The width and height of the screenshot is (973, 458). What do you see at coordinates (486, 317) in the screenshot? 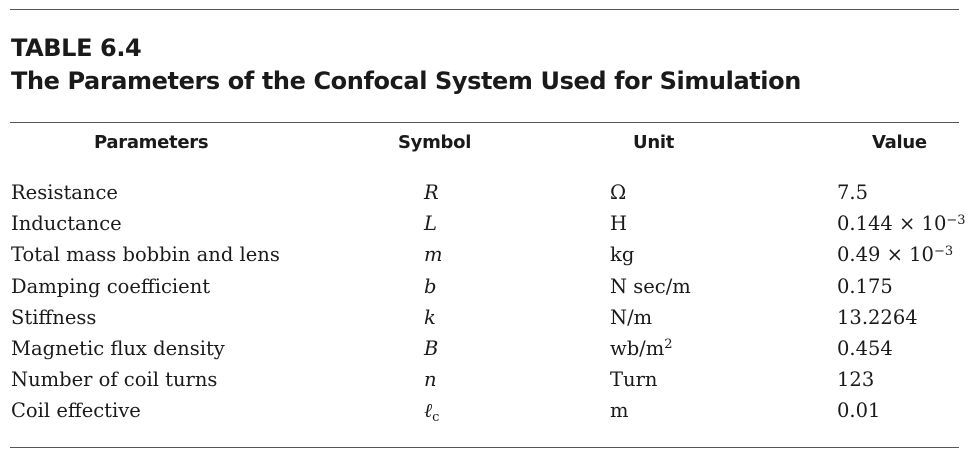
I see `table-row: Stiffness k N/m 13.2264` at bounding box center [486, 317].